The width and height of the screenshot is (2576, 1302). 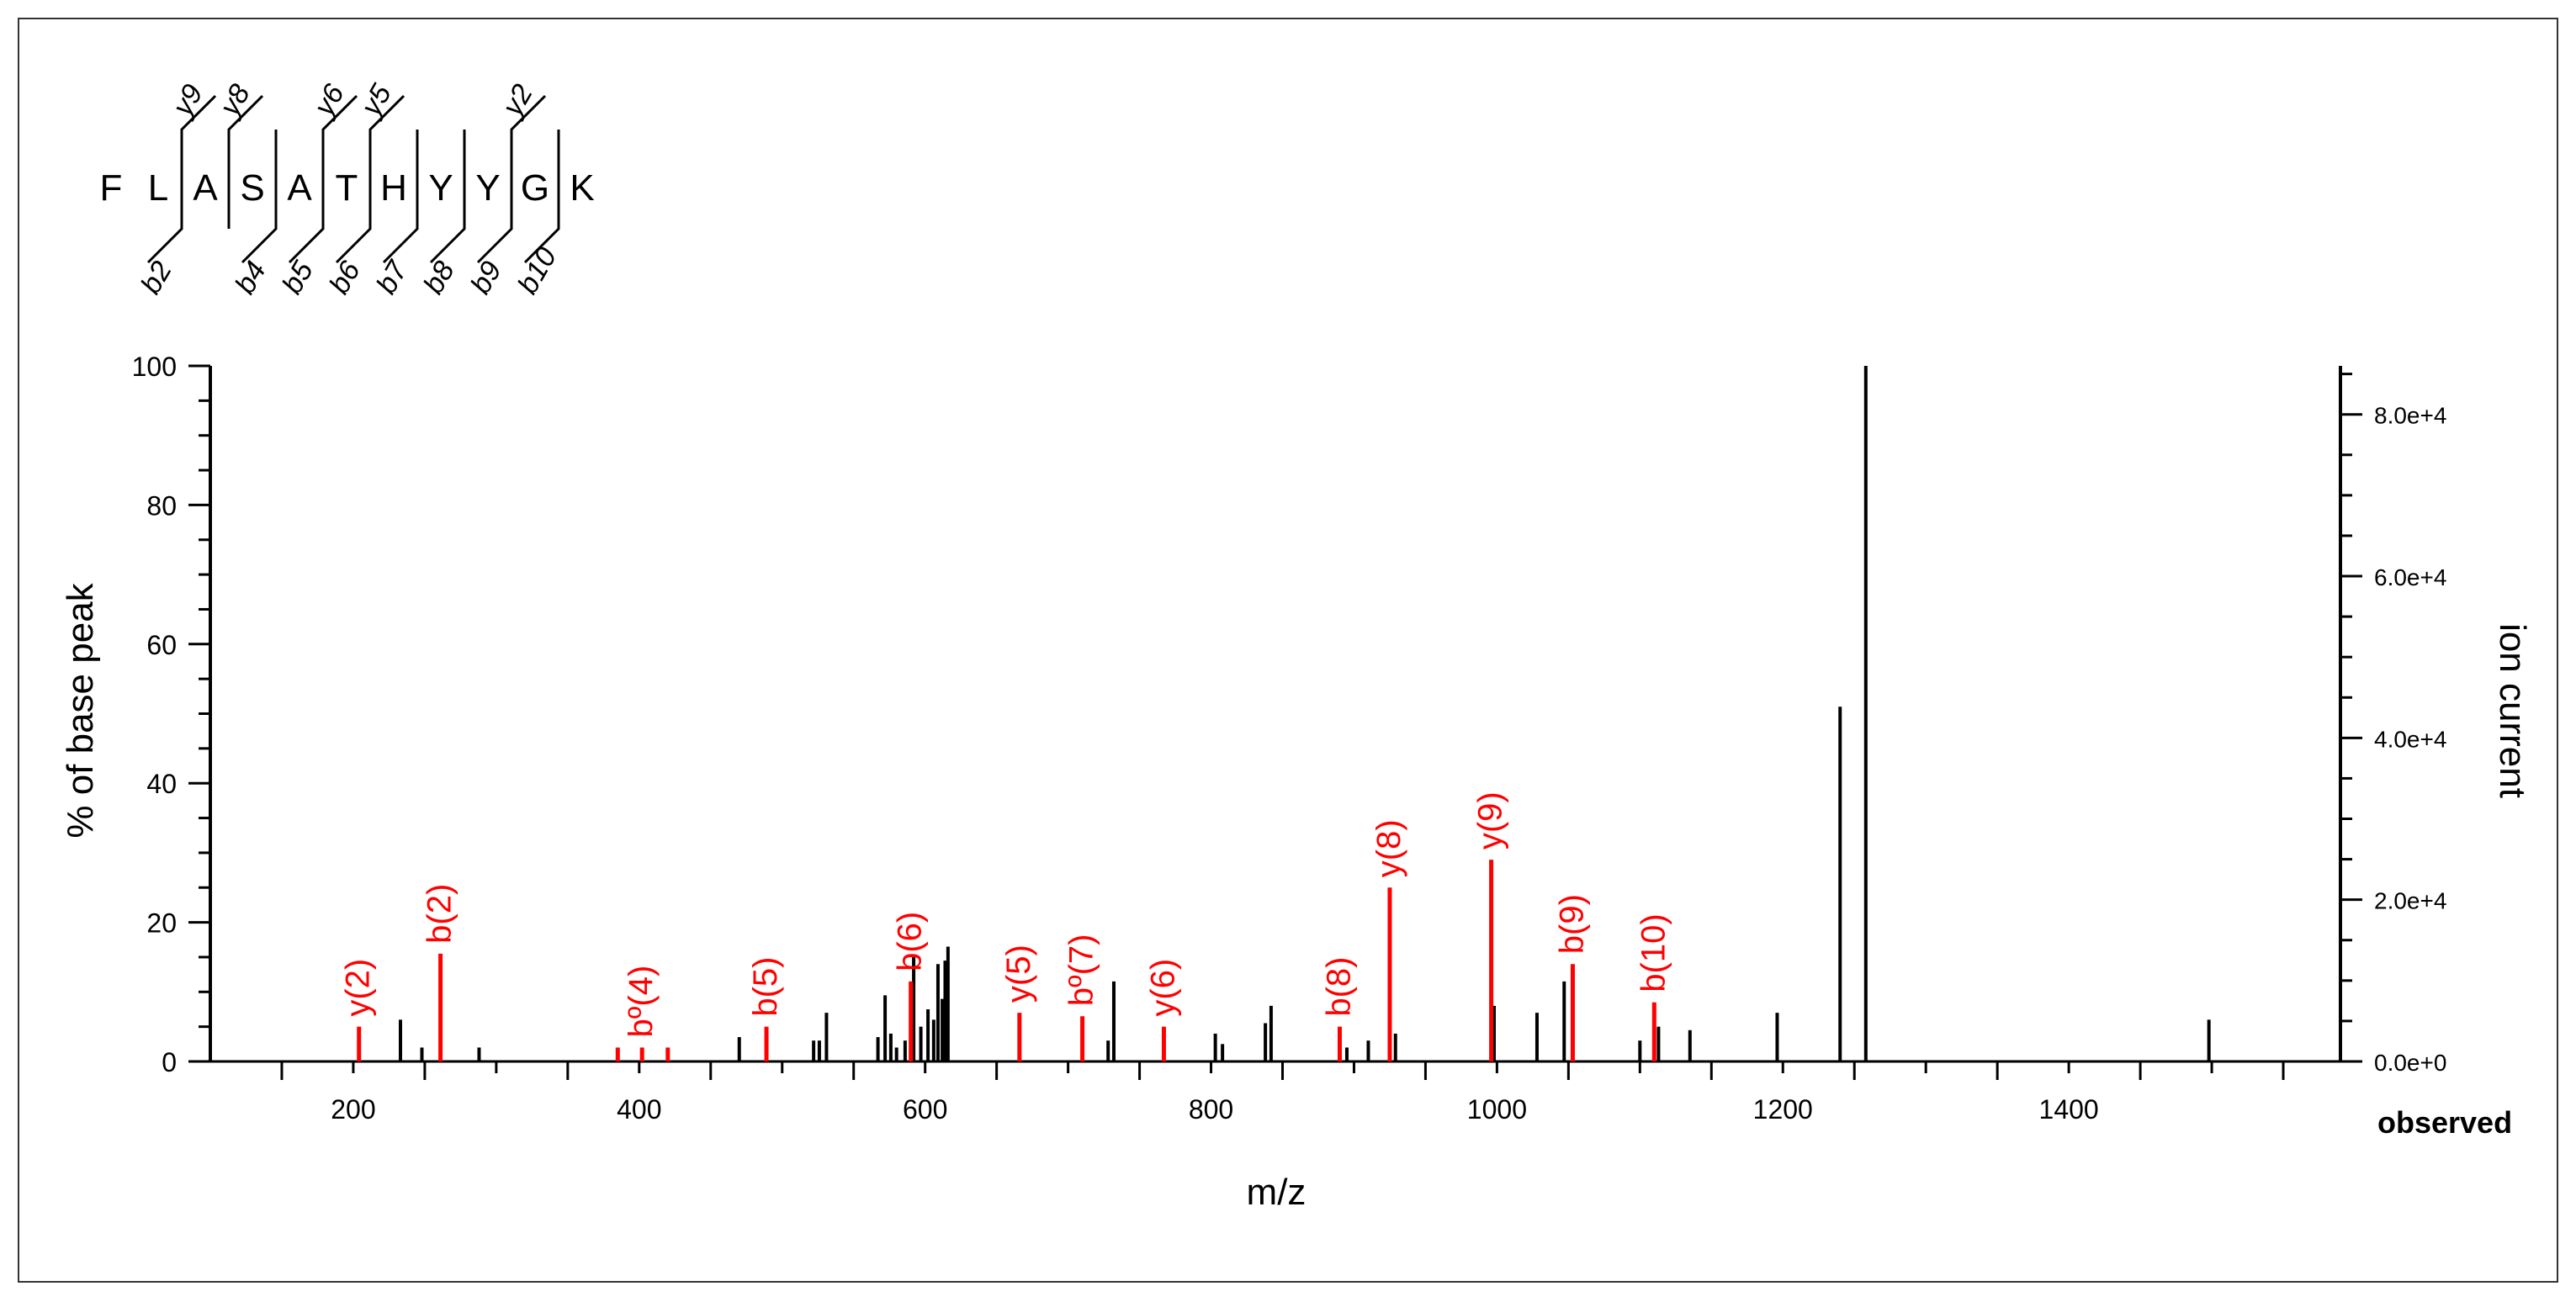 What do you see at coordinates (345, 277) in the screenshot?
I see `b-ion-label: b6` at bounding box center [345, 277].